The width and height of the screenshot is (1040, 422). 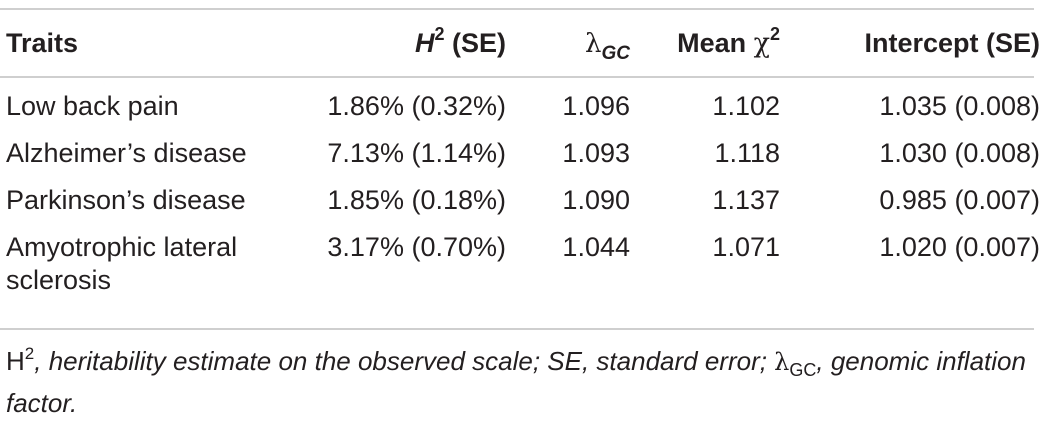 What do you see at coordinates (596, 106) in the screenshot?
I see `lambda-cell: 1.096` at bounding box center [596, 106].